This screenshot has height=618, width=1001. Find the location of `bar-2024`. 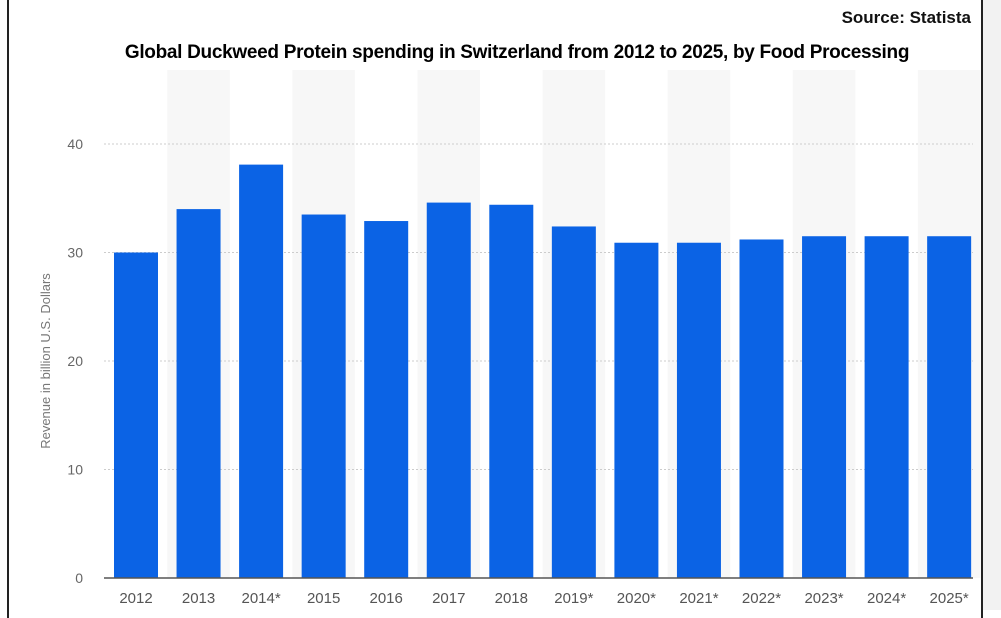

bar-2024 is located at coordinates (886, 407).